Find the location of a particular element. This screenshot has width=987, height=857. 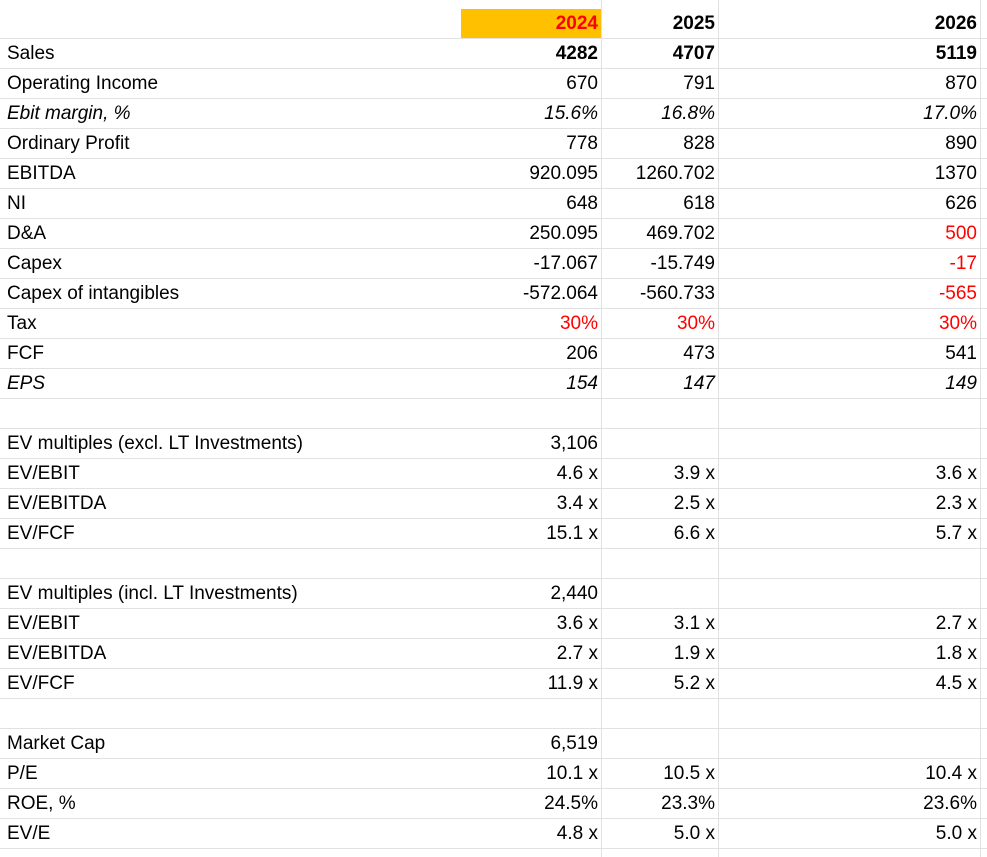

row-label: EV multiples (excl. LT Investments) is located at coordinates (155, 443).